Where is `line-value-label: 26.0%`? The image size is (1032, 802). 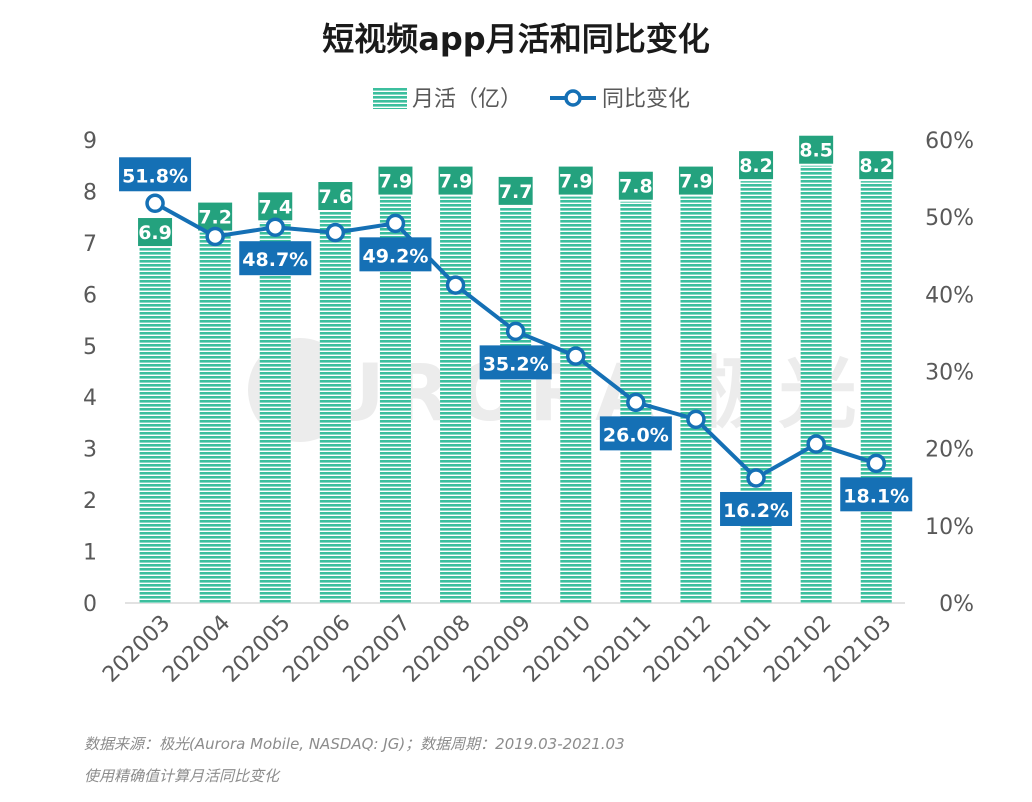
line-value-label: 26.0% is located at coordinates (636, 435).